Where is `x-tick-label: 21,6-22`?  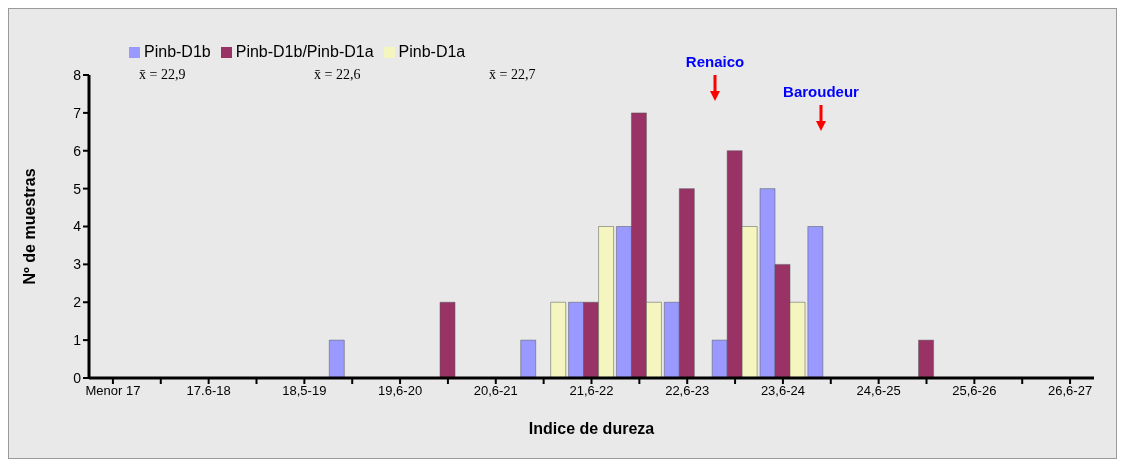 x-tick-label: 21,6-22 is located at coordinates (591, 391).